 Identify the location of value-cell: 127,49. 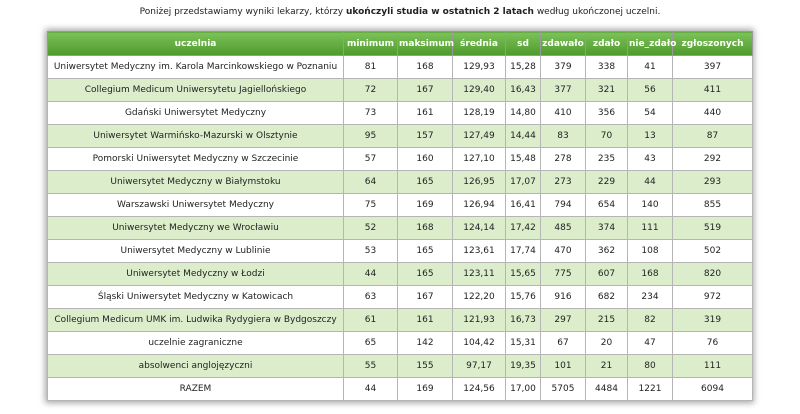
(479, 136).